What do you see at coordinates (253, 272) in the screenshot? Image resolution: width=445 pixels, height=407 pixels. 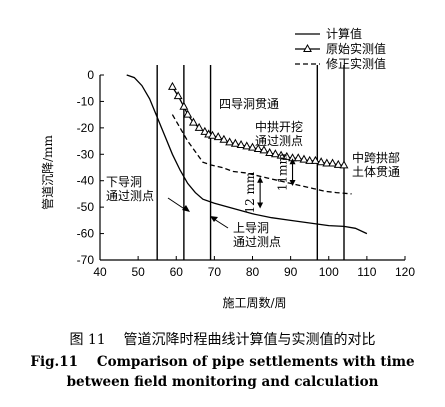 I see `x-tick-label: 80` at bounding box center [253, 272].